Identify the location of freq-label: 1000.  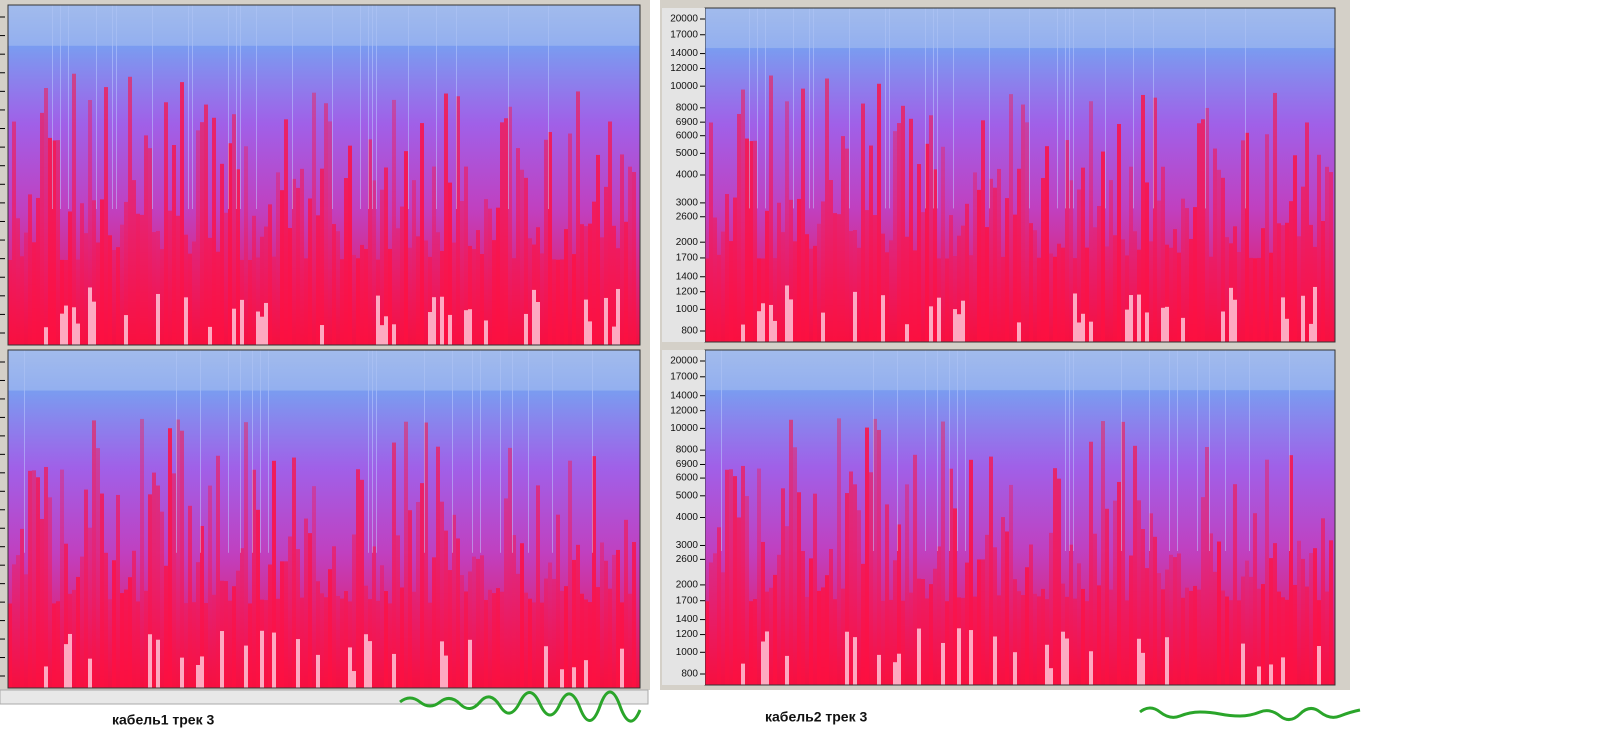
(687, 309).